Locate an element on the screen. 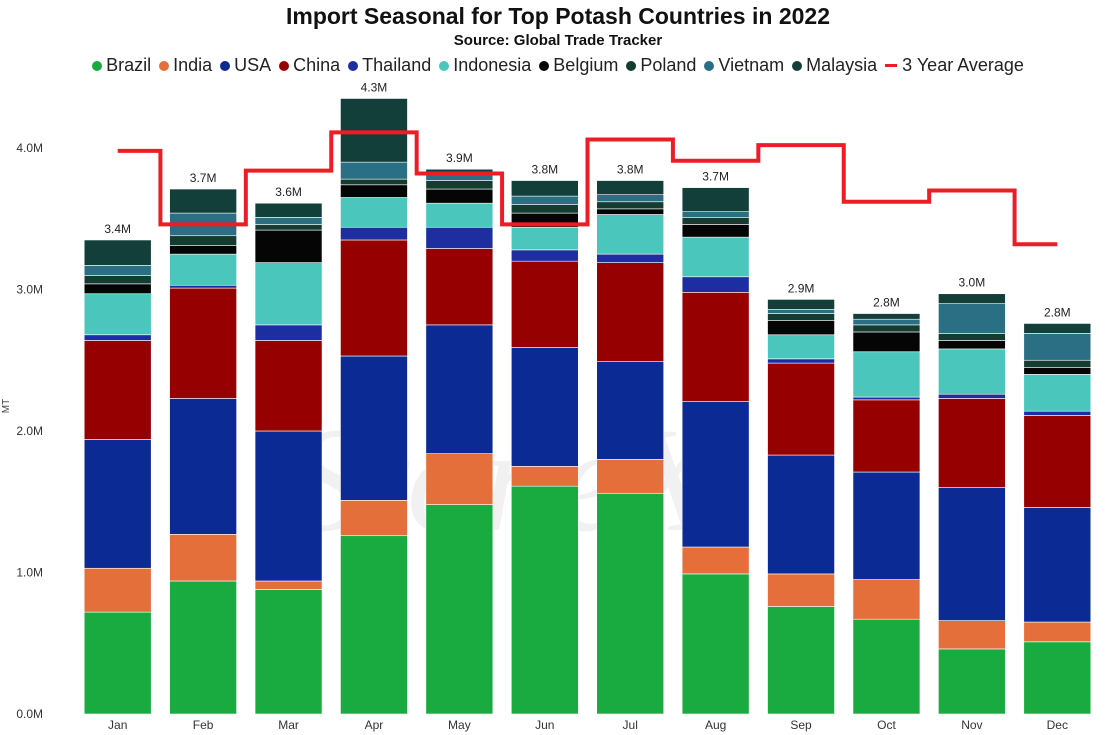  legend-label: Belgium is located at coordinates (586, 65).